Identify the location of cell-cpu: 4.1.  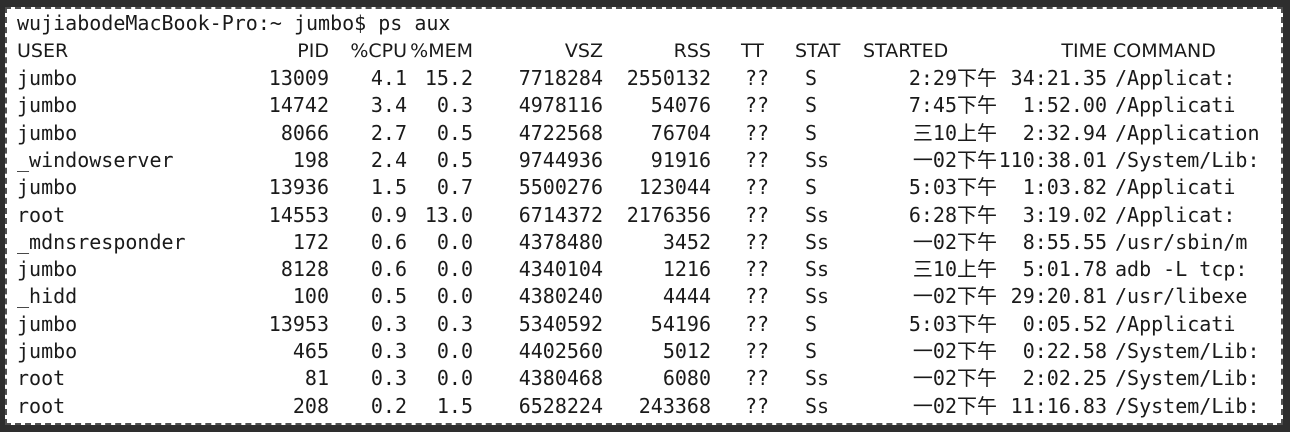
(388, 78).